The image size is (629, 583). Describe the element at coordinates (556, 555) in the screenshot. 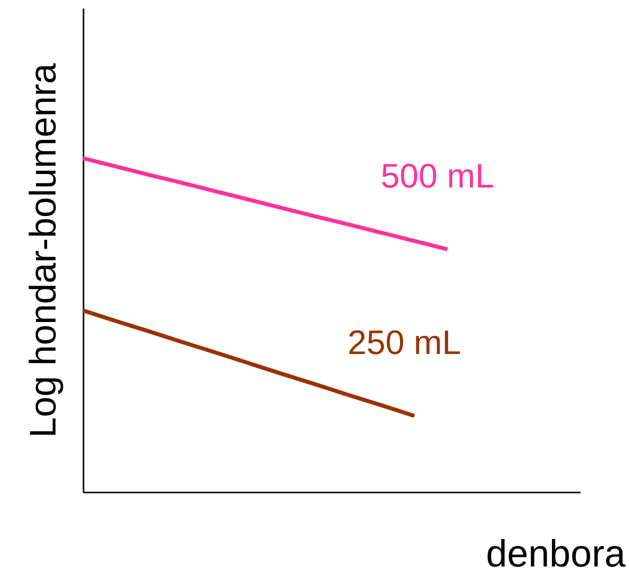

I see `x-axis-title: denbora` at that location.